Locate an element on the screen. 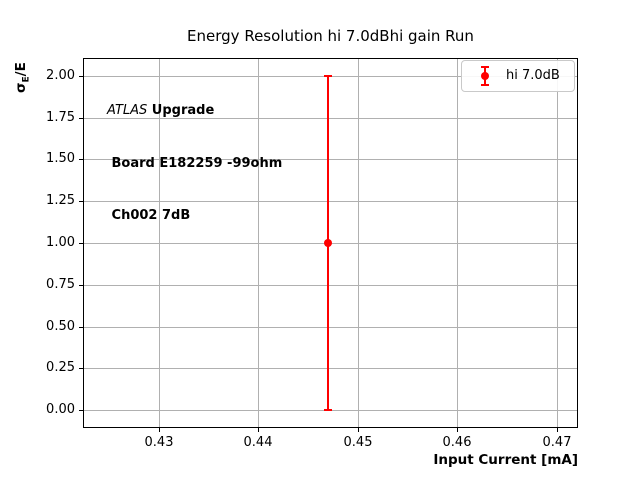 This screenshot has width=640, height=480. y-tick-label: 0.75 is located at coordinates (60, 284).